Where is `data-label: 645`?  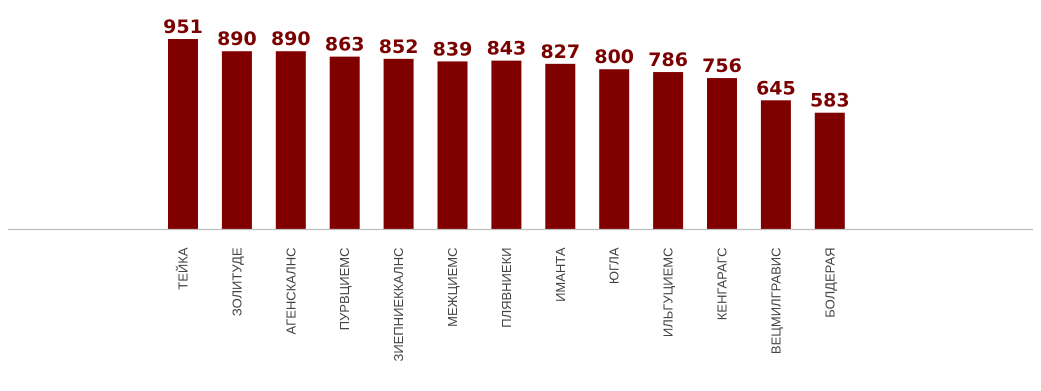
data-label: 645 is located at coordinates (776, 88).